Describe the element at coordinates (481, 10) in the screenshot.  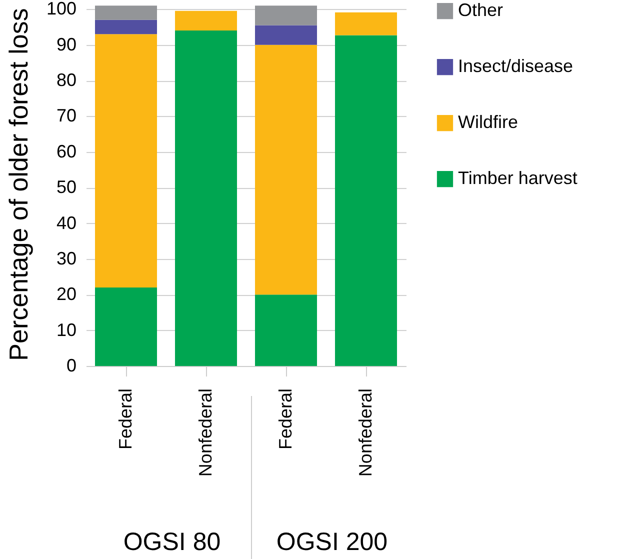
I see `legend-label: Other` at that location.